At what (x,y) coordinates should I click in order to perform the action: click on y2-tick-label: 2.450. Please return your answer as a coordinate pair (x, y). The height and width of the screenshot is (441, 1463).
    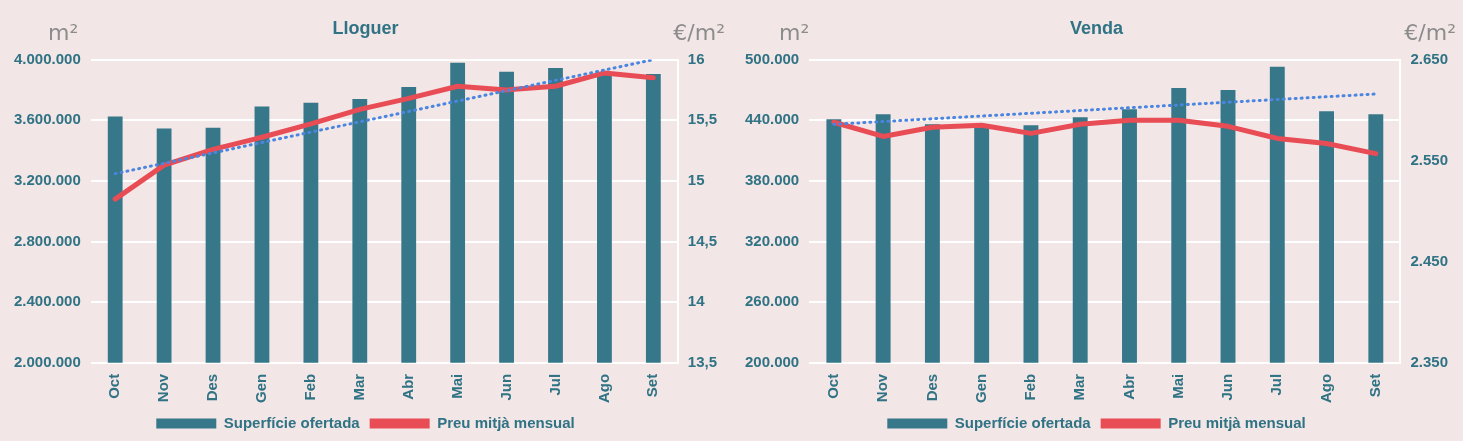
    Looking at the image, I should click on (1429, 260).